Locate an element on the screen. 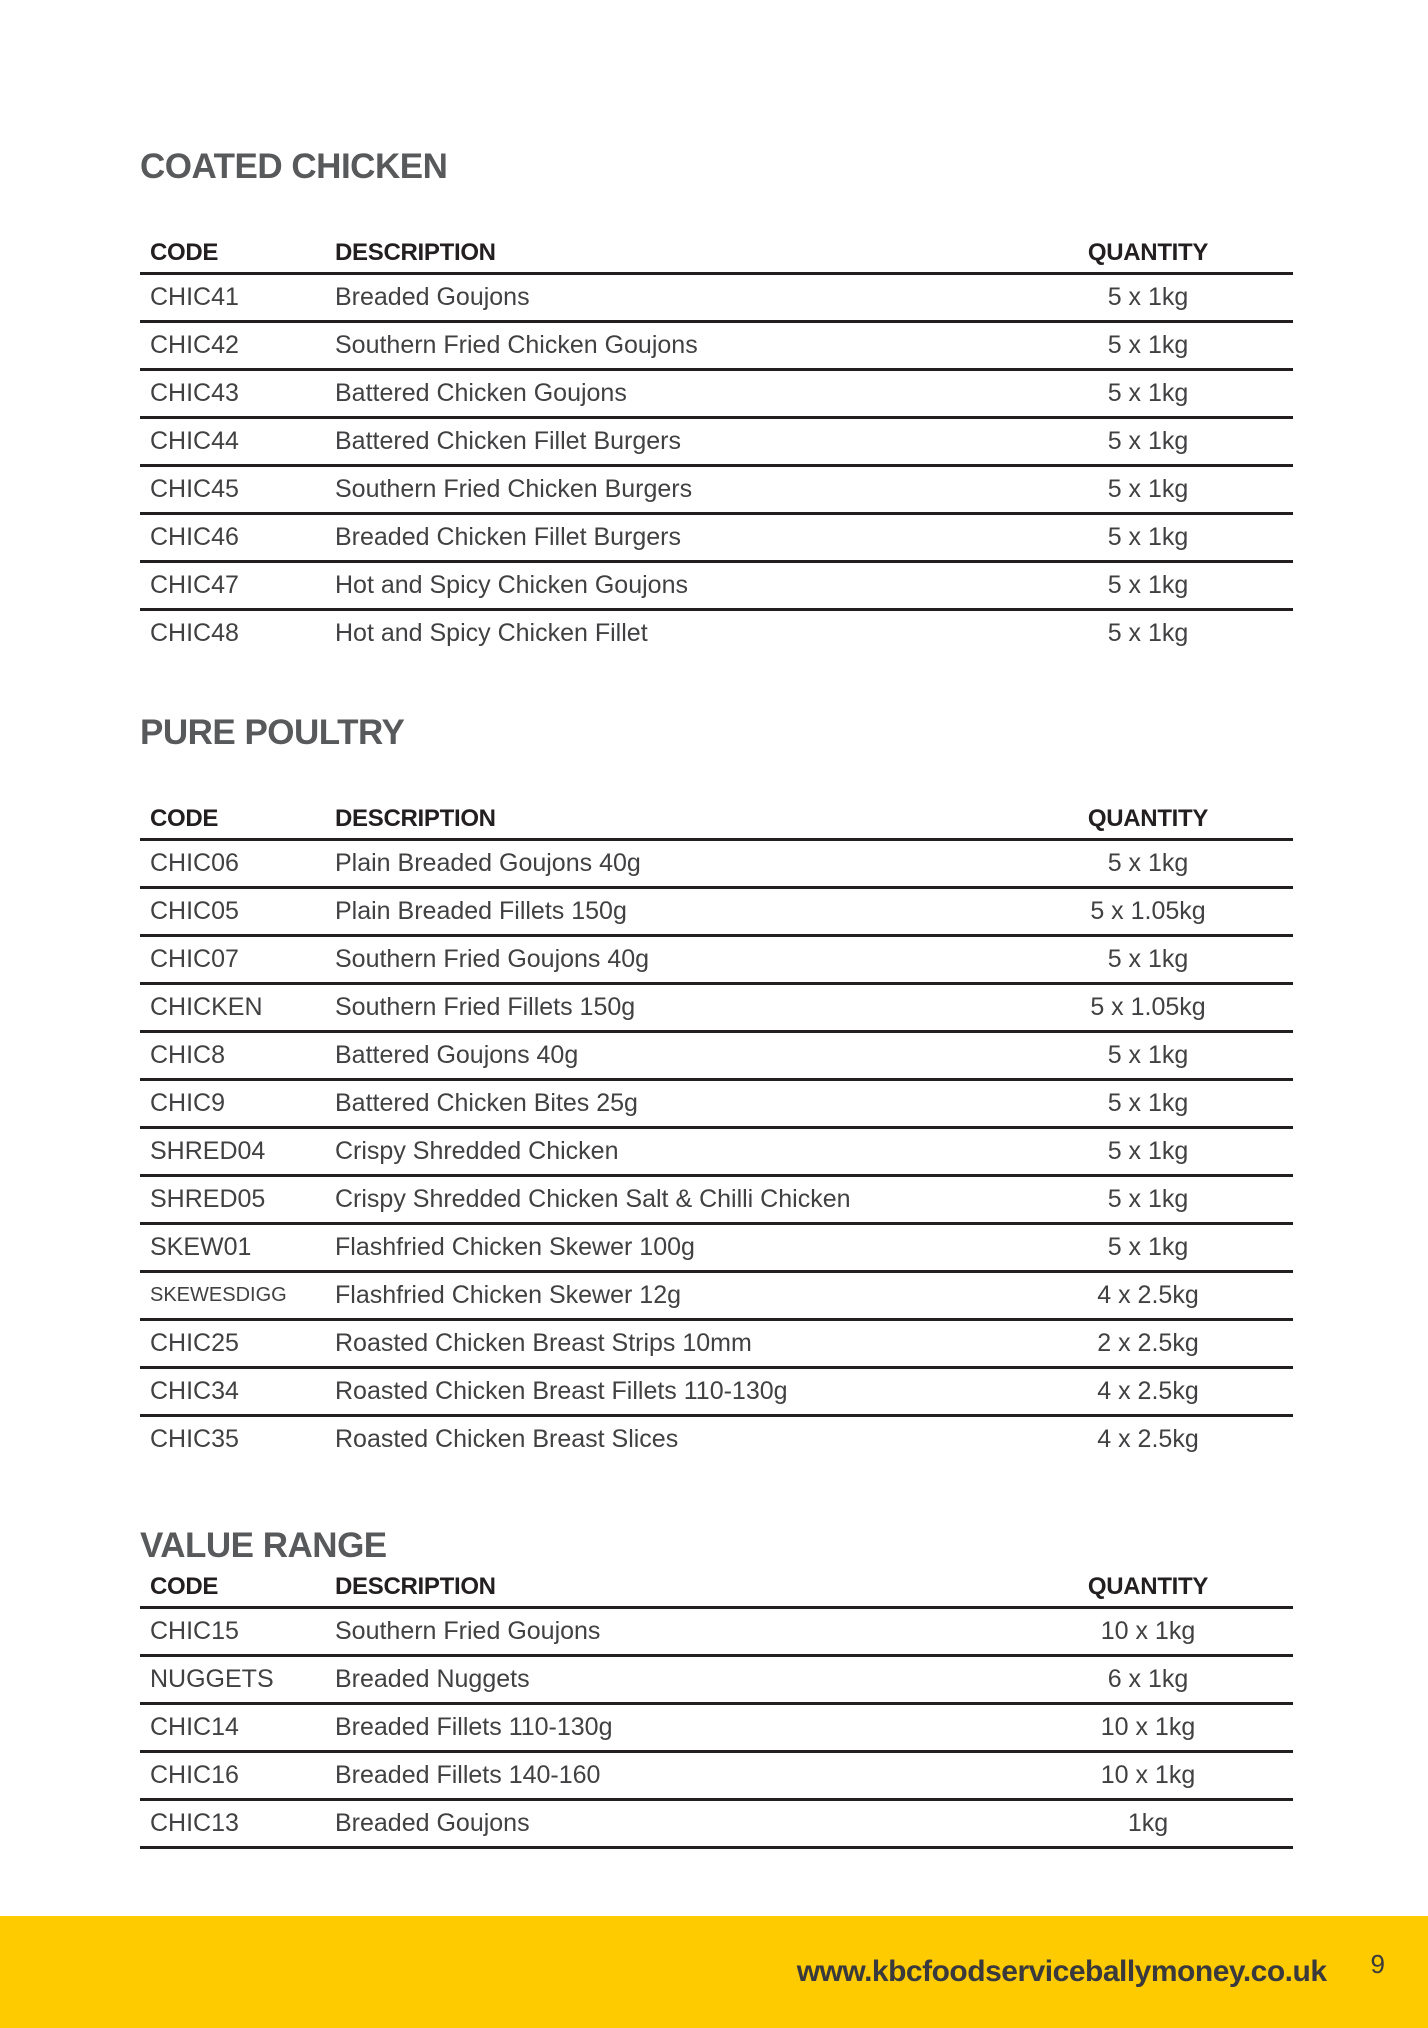  code-cell: SHRED05 is located at coordinates (232, 1200).